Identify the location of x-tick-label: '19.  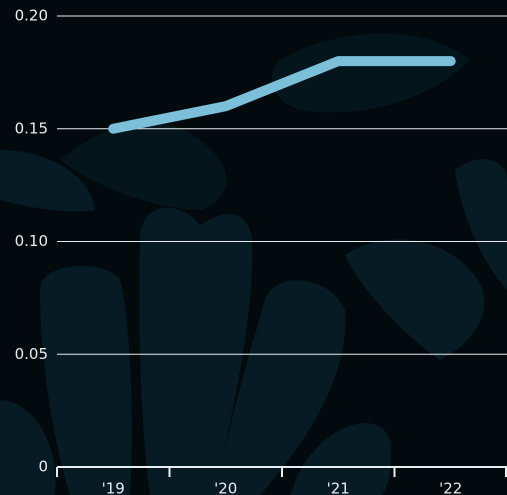
(113, 487).